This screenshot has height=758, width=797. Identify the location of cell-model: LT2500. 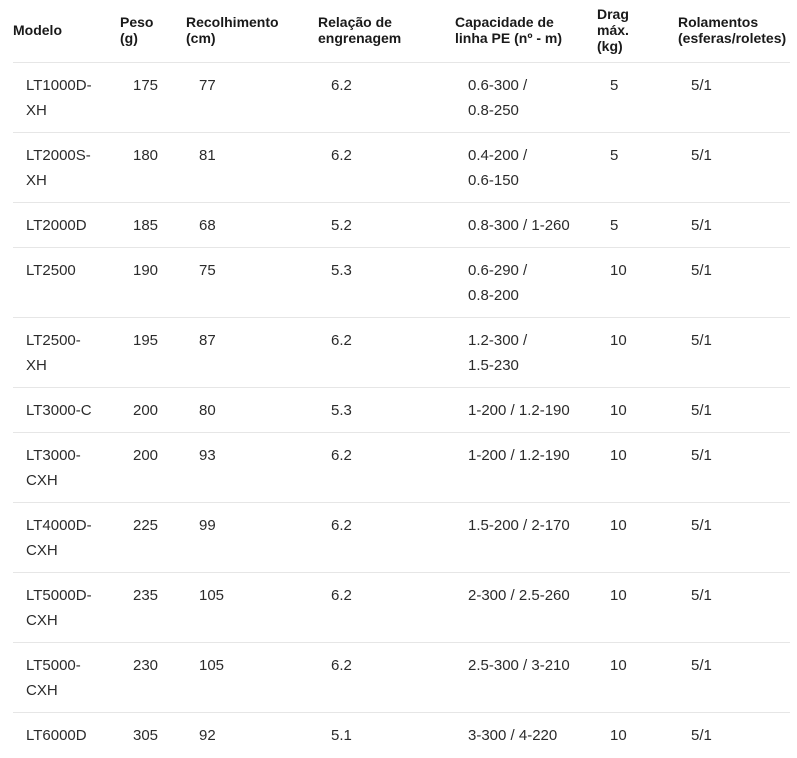
(66, 282).